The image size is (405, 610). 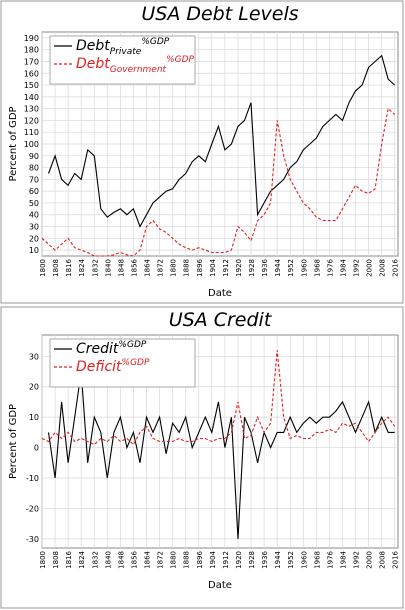 What do you see at coordinates (31, 50) in the screenshot?
I see `y-tick-label: 180` at bounding box center [31, 50].